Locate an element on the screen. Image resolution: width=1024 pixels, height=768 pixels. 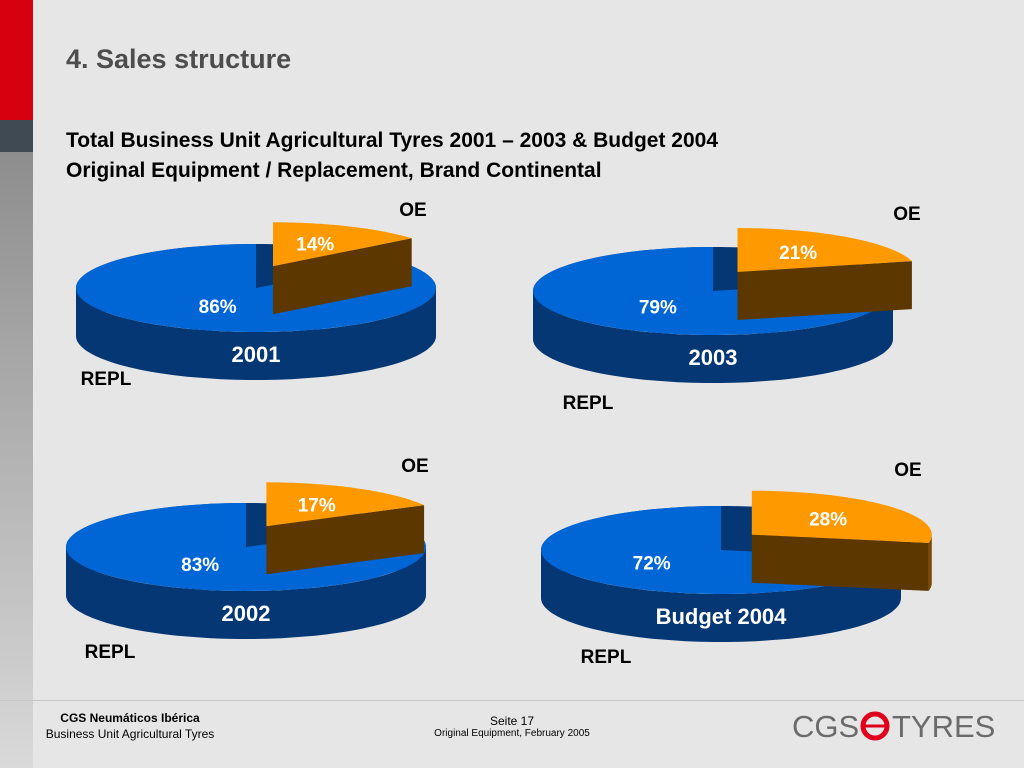
section-title: 4. Sales structure is located at coordinates (179, 59).